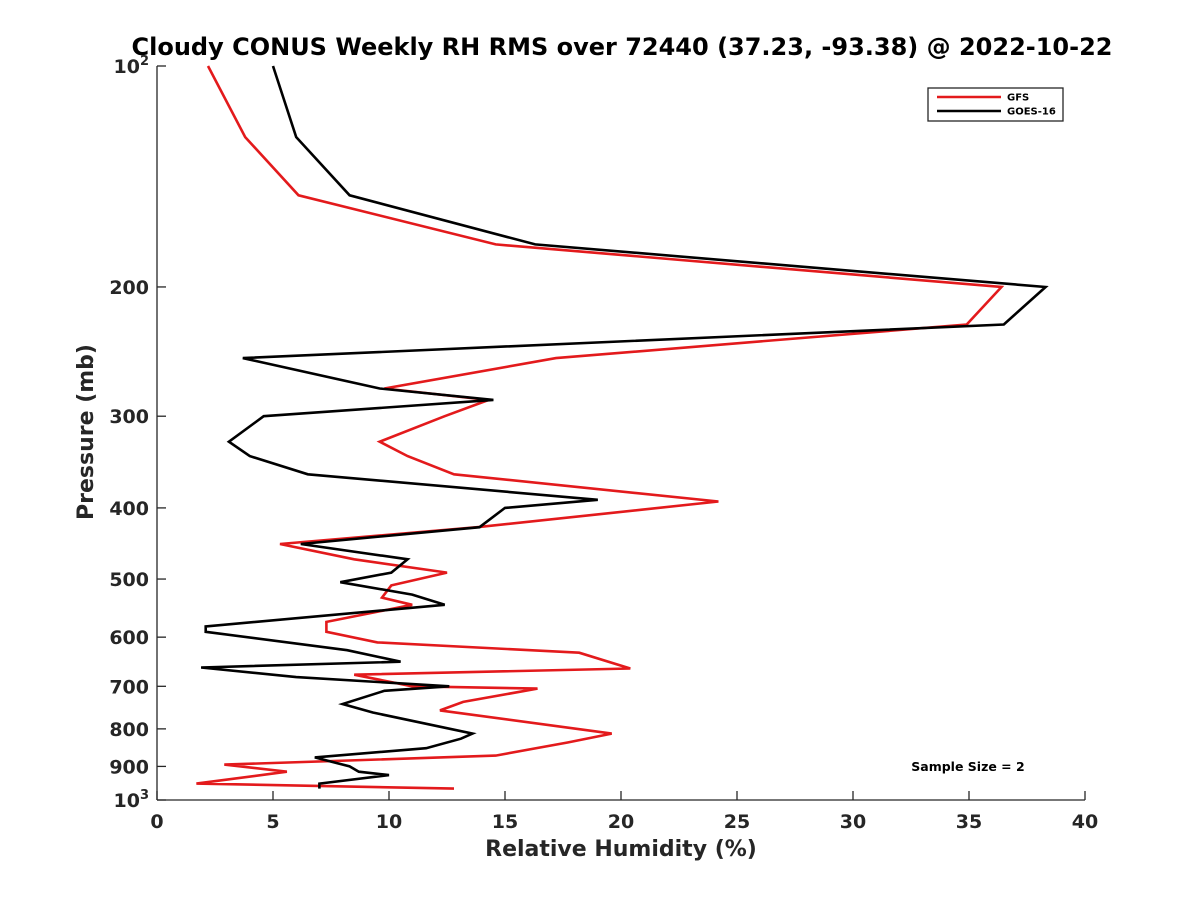 This screenshot has width=1200, height=900. Describe the element at coordinates (737, 822) in the screenshot. I see `x-tick-label: 25` at that location.